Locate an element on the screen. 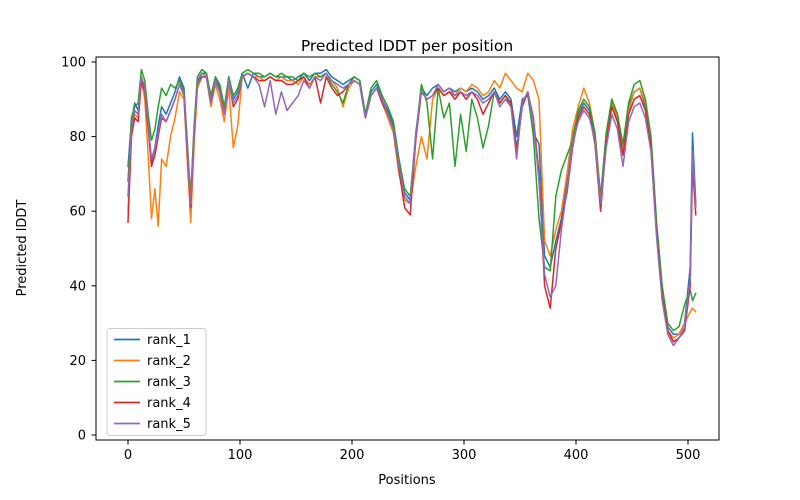 Image resolution: width=800 pixels, height=500 pixels. y-axis-label: Predicted lDDT is located at coordinates (22, 248).